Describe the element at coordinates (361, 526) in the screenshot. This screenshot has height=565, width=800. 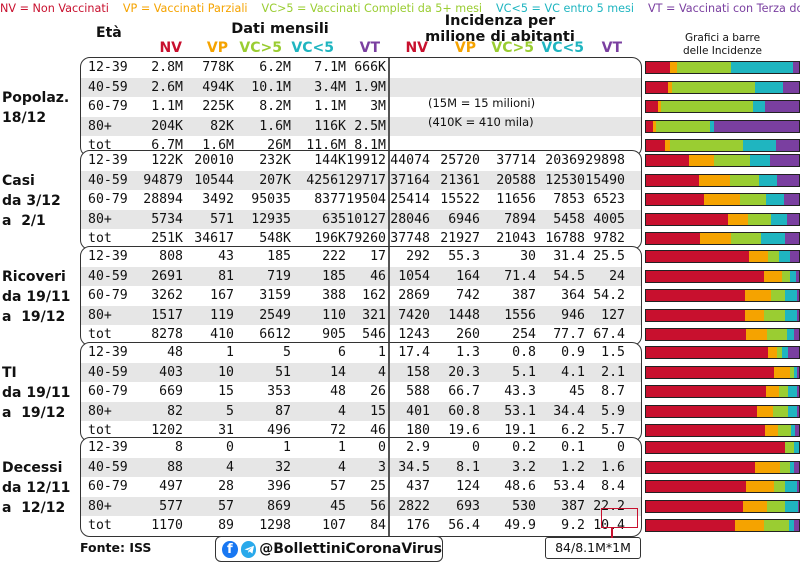
I see `table-row: tot 1170 89 1298 107 84 176 56.4 49.9 9.2 10.4` at that location.